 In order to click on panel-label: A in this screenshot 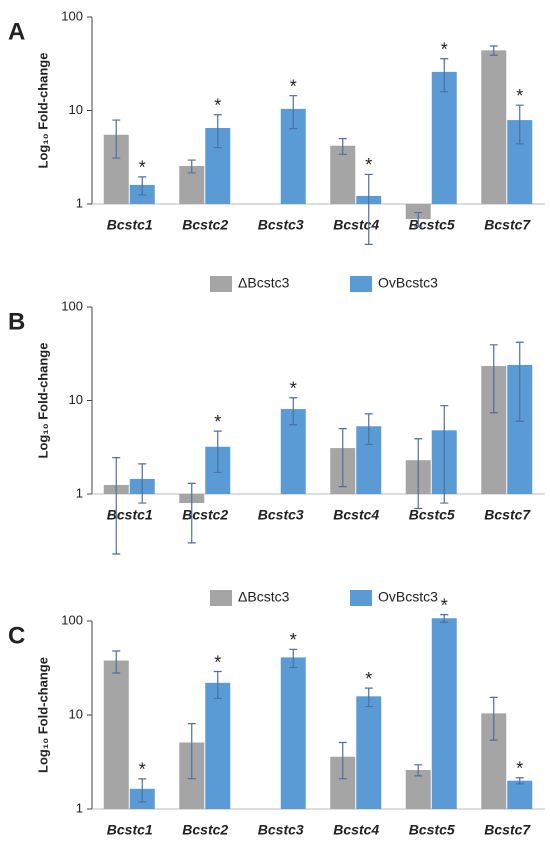, I will do `click(16, 31)`.